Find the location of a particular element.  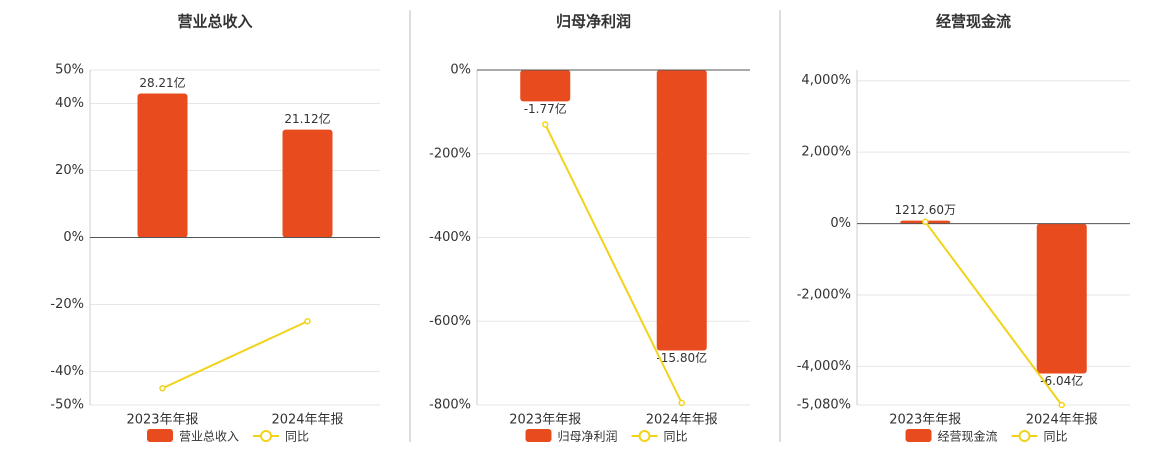

y-tick-label: 40% is located at coordinates (69, 103).